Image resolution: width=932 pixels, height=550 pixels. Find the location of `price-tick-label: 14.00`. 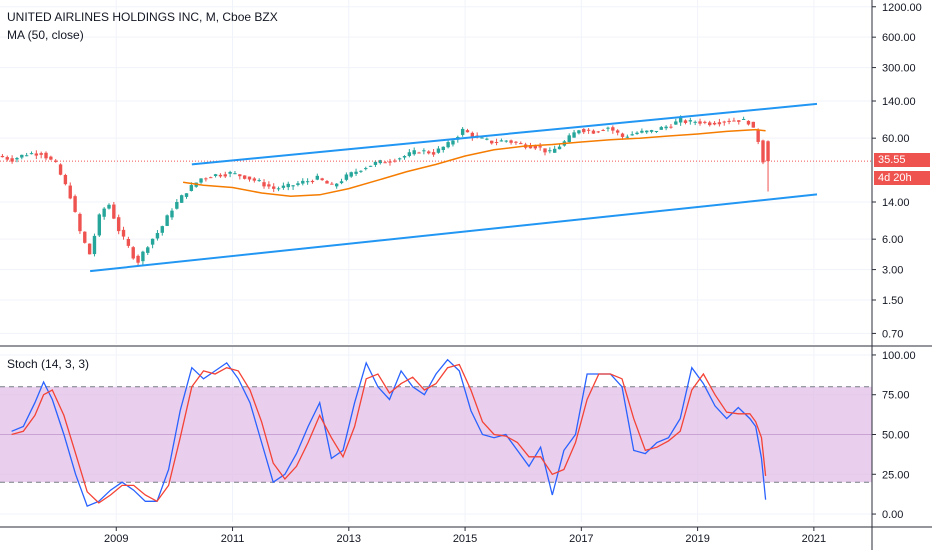

price-tick-label: 14.00 is located at coordinates (896, 203).